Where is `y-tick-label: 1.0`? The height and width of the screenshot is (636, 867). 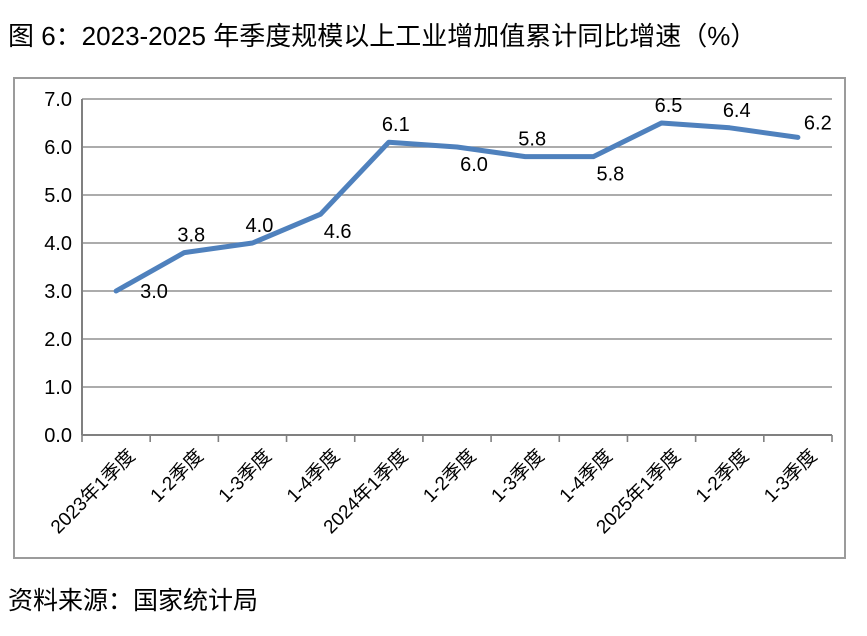
y-tick-label: 1.0 is located at coordinates (58, 388).